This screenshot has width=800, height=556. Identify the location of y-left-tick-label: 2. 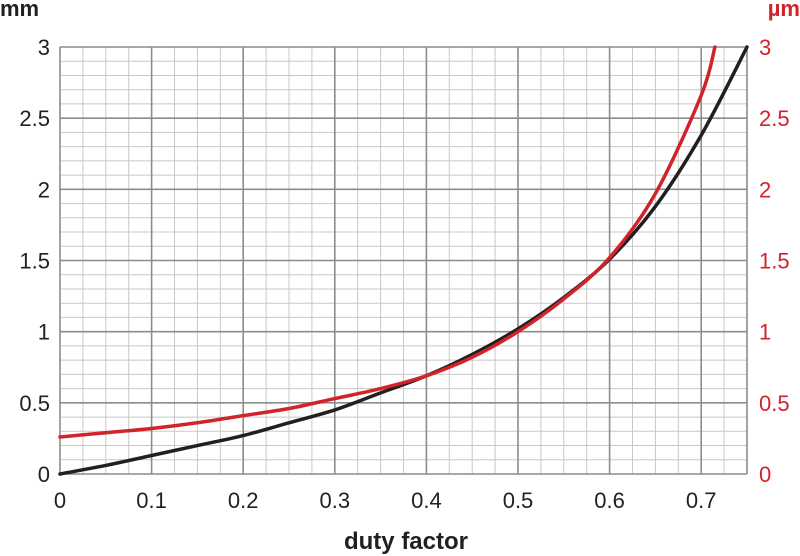
(44, 189).